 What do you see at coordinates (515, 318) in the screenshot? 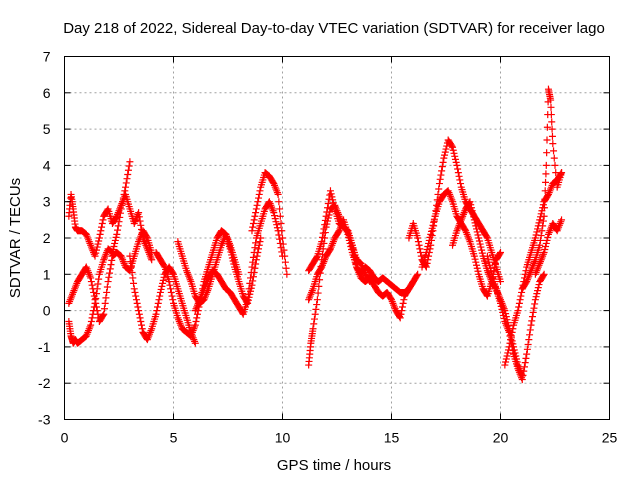
I see `series-trace-o` at bounding box center [515, 318].